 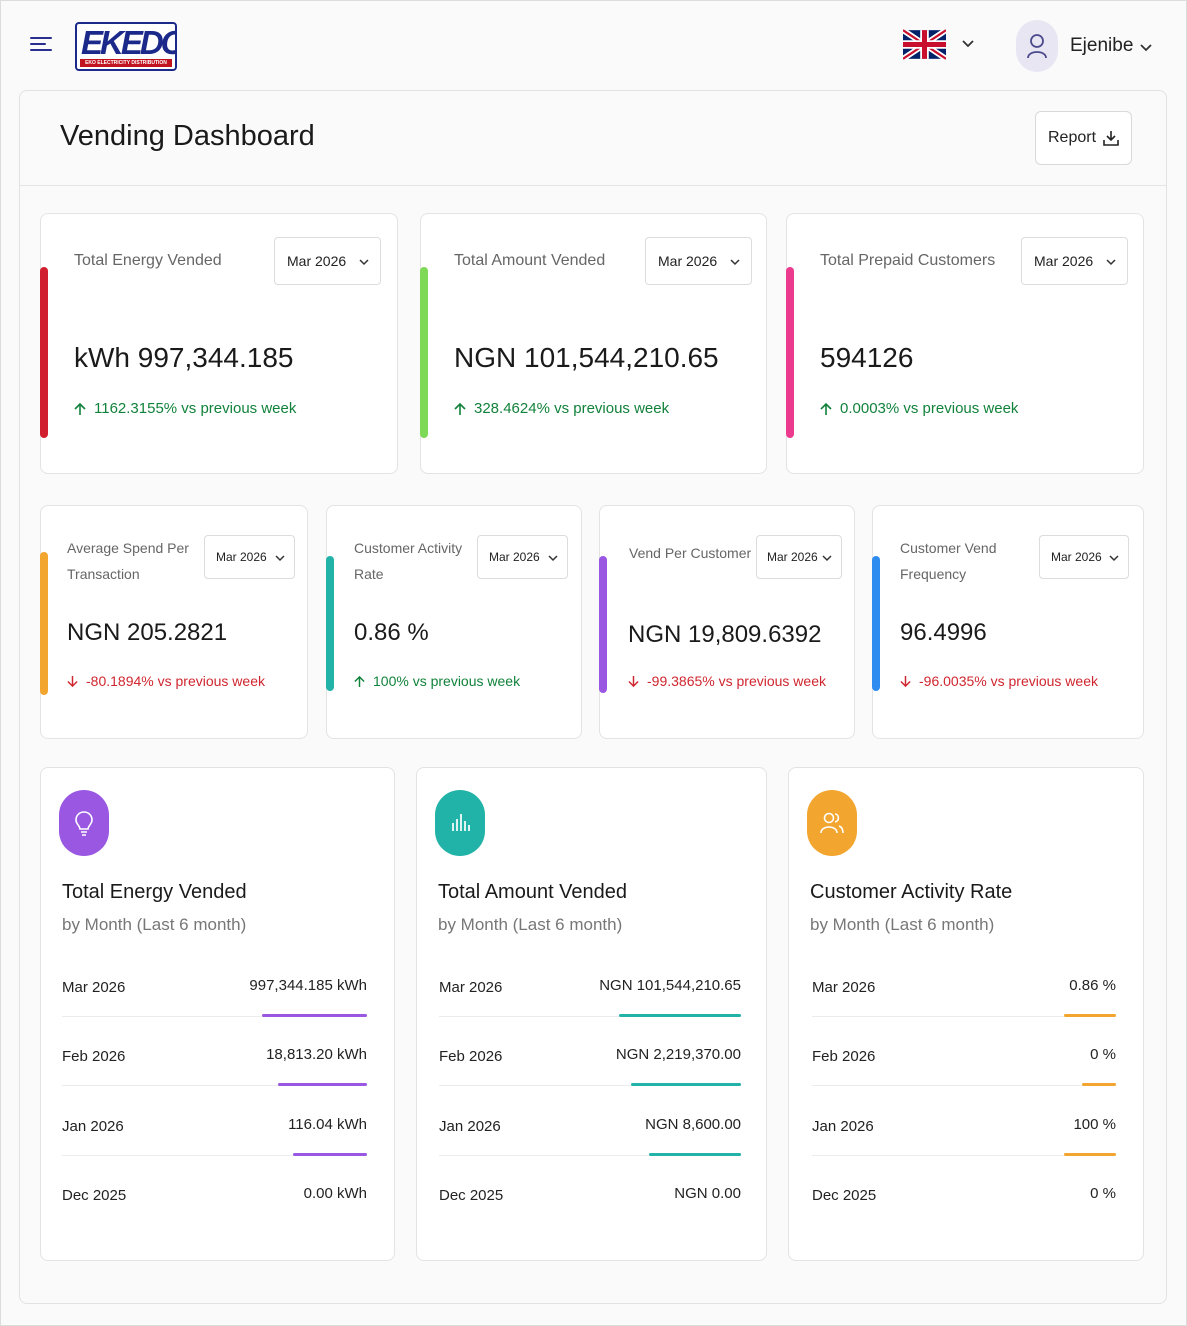 What do you see at coordinates (593, 138) in the screenshot?
I see `panel-header: Vending Dashboard Report` at bounding box center [593, 138].